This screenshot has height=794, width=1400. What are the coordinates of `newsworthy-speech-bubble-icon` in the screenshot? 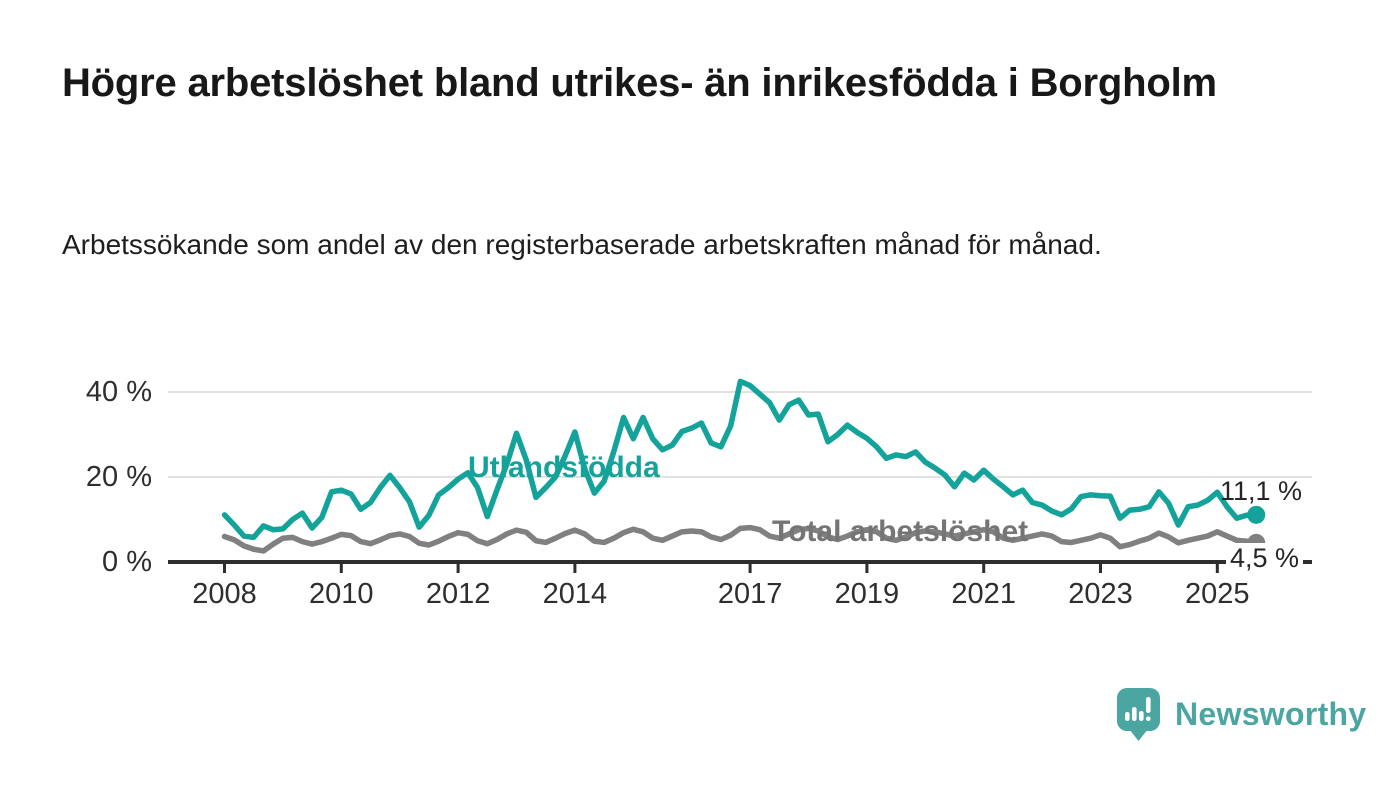 It's located at (1138, 714).